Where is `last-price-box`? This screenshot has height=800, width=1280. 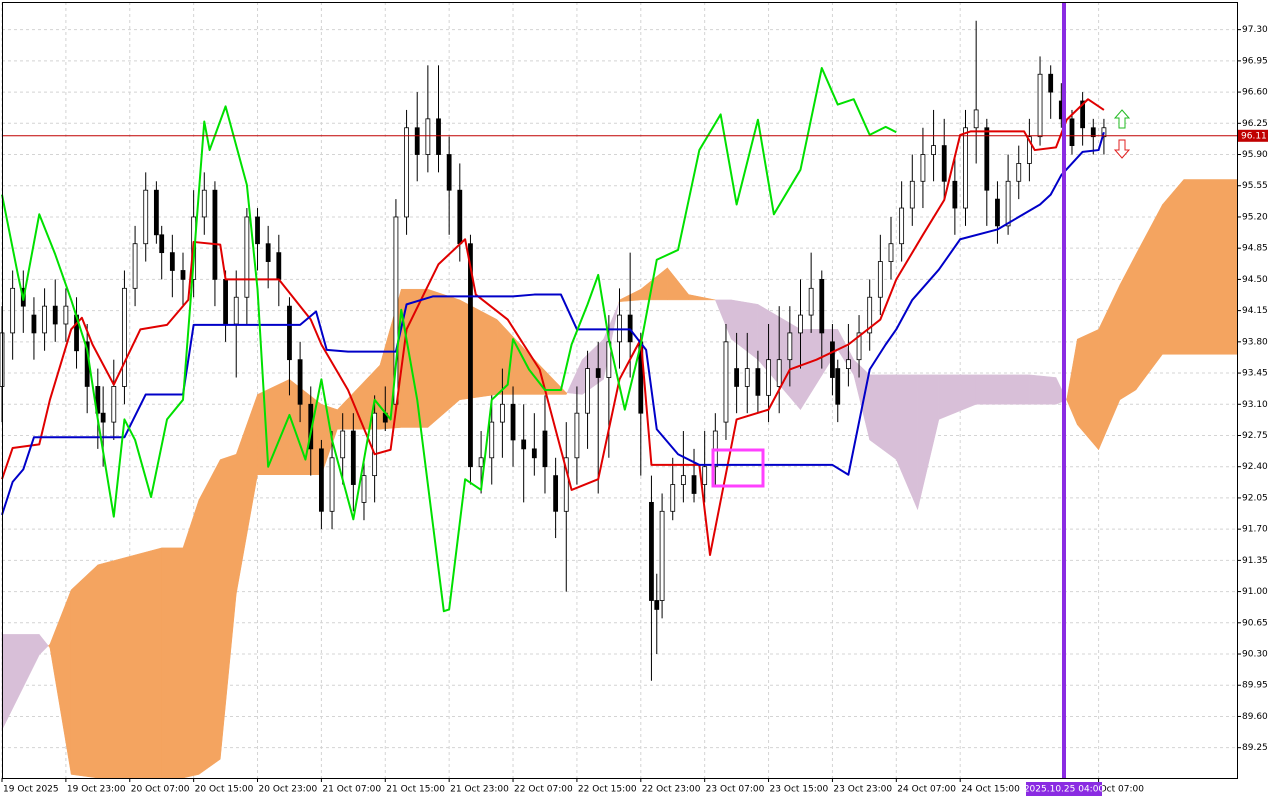 last-price-box is located at coordinates (1253, 135).